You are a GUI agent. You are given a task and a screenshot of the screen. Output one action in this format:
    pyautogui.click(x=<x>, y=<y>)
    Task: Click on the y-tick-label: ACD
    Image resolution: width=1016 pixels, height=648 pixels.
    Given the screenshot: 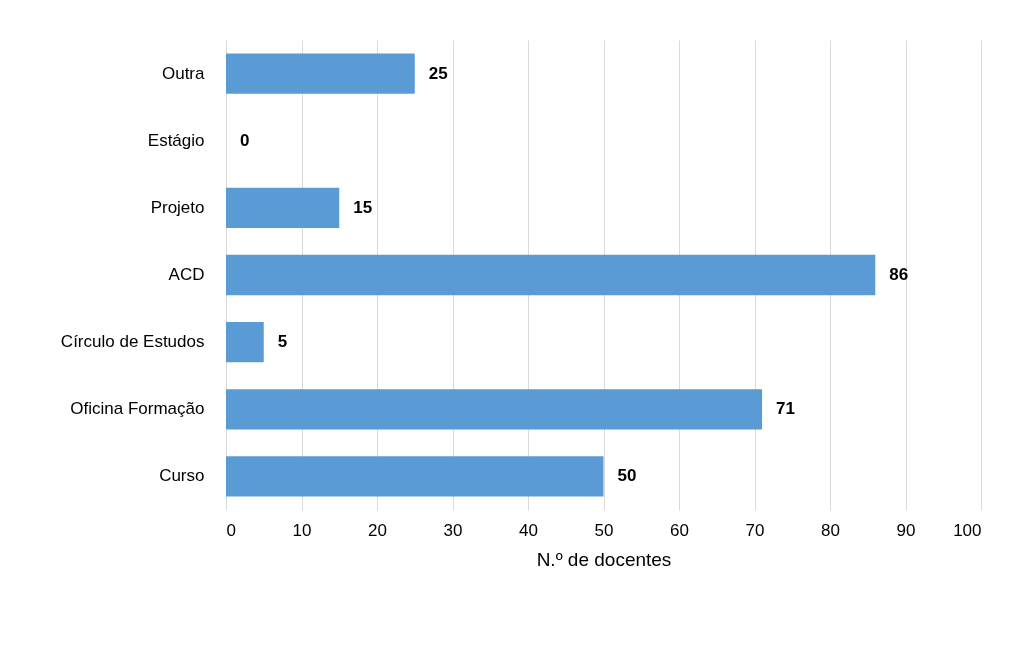 What is the action you would take?
    pyautogui.click(x=186, y=274)
    